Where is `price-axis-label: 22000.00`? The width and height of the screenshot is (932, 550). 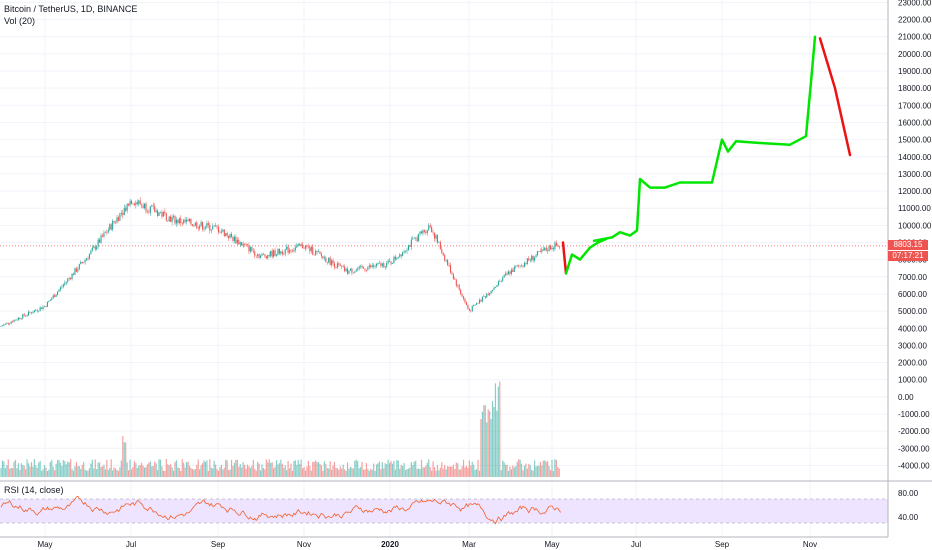
price-axis-label: 22000.00 is located at coordinates (915, 20).